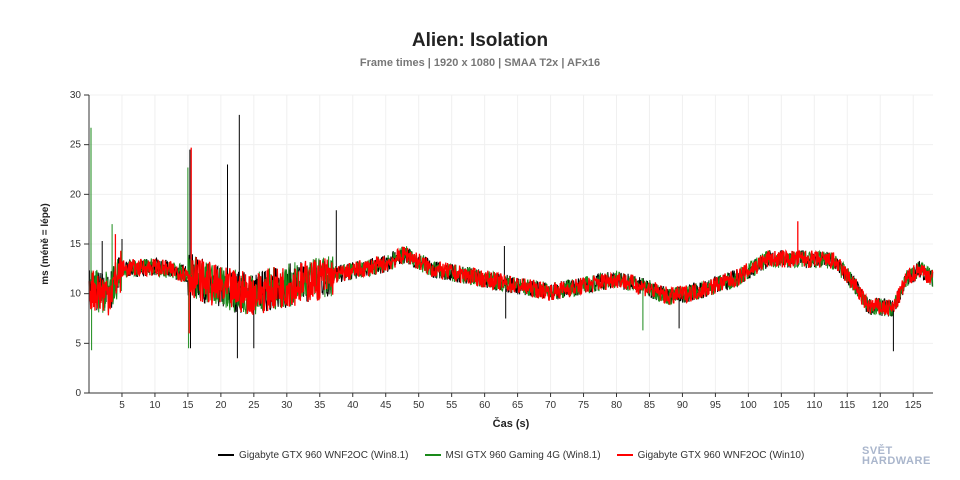 The width and height of the screenshot is (960, 480). I want to click on x-axis-label: Čas (s), so click(511, 423).